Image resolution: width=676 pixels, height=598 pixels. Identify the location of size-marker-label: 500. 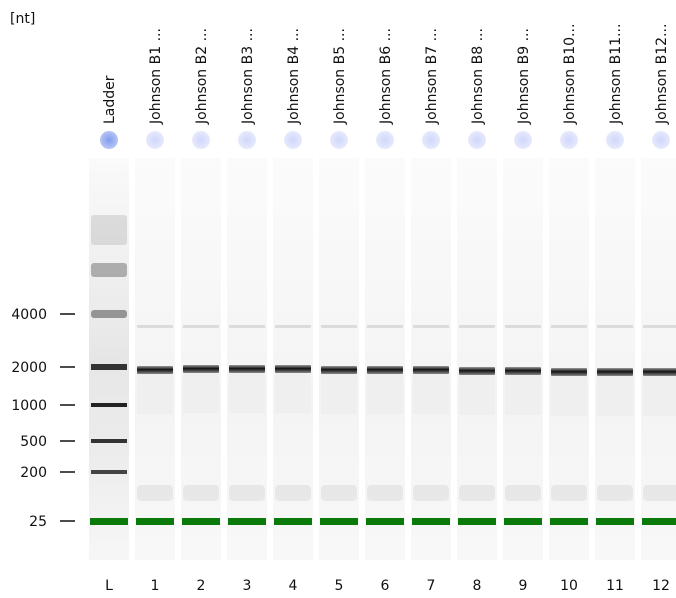
(33, 442).